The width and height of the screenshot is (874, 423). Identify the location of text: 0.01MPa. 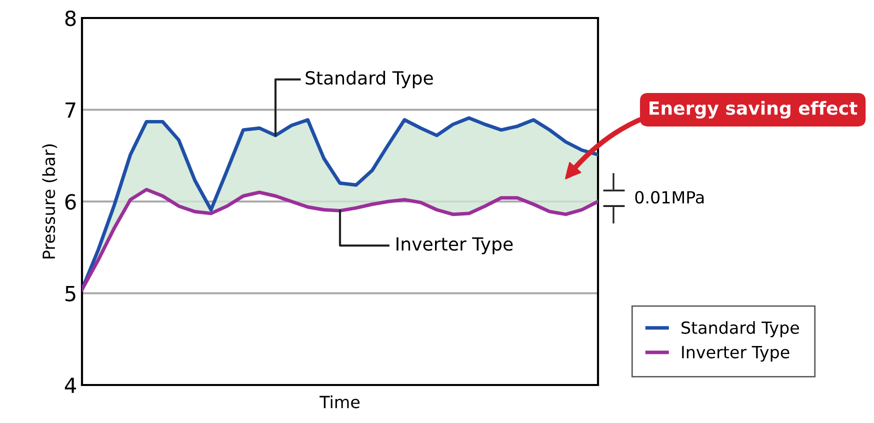
(669, 197).